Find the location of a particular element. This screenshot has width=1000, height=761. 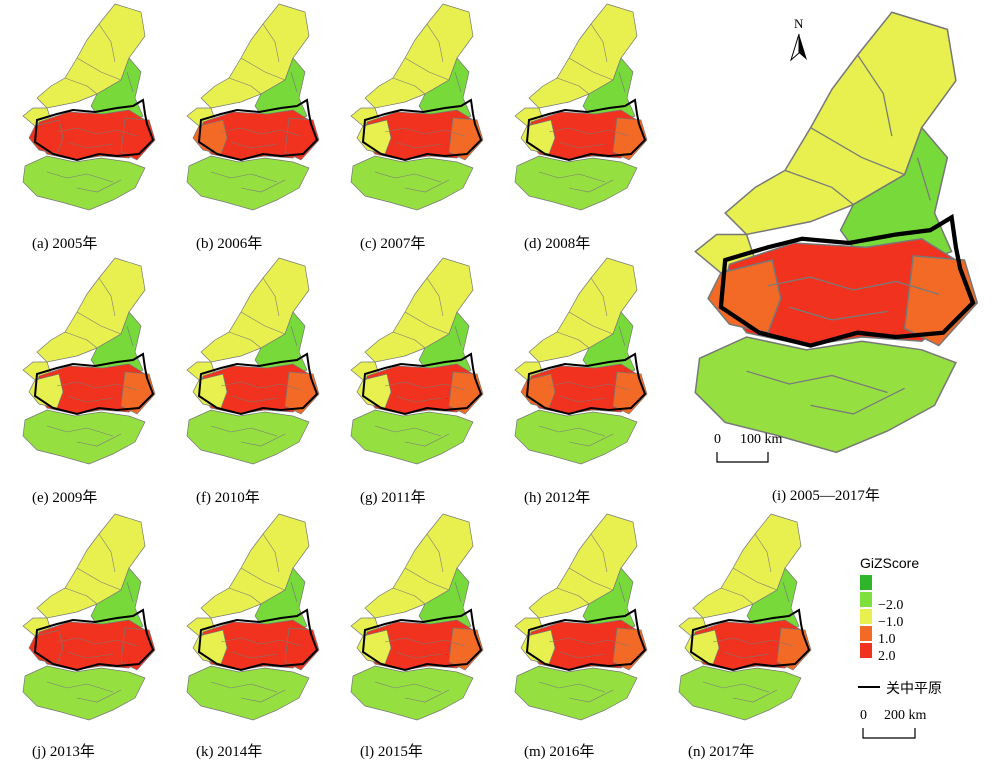

panel-caption: (f) 2010年 is located at coordinates (228, 498).